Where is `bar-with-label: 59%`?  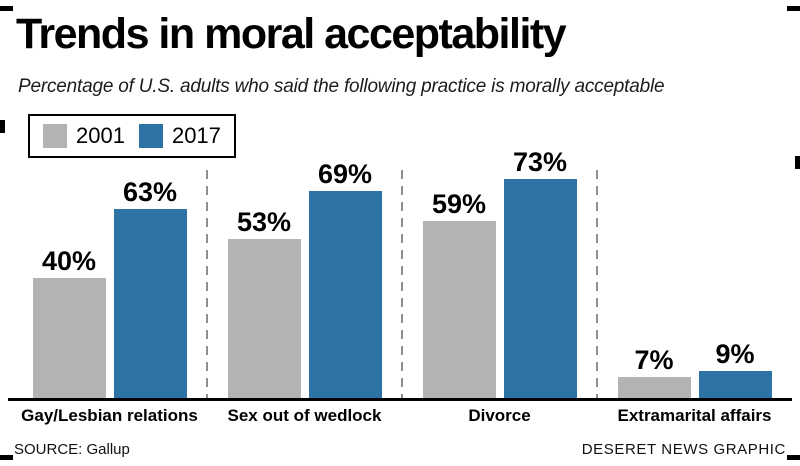 bar-with-label: 59% is located at coordinates (459, 293).